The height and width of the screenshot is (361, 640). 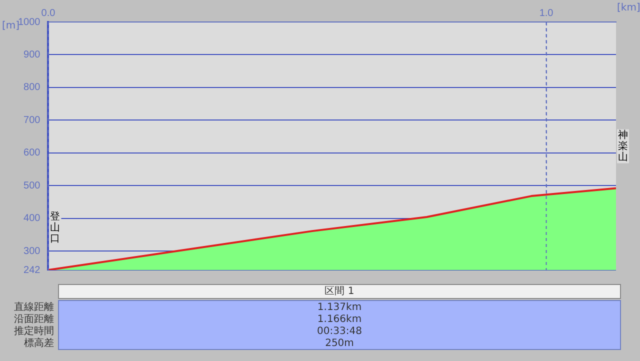 What do you see at coordinates (339, 308) in the screenshot?
I see `text: 1.137km` at bounding box center [339, 308].